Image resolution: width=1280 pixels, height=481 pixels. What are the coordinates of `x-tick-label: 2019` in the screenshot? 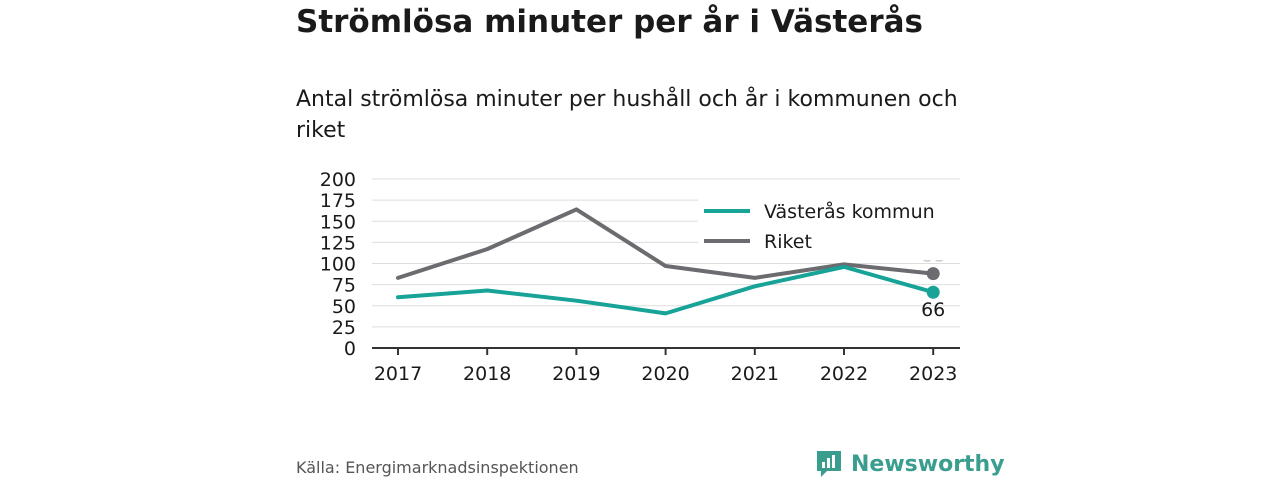 It's located at (576, 374).